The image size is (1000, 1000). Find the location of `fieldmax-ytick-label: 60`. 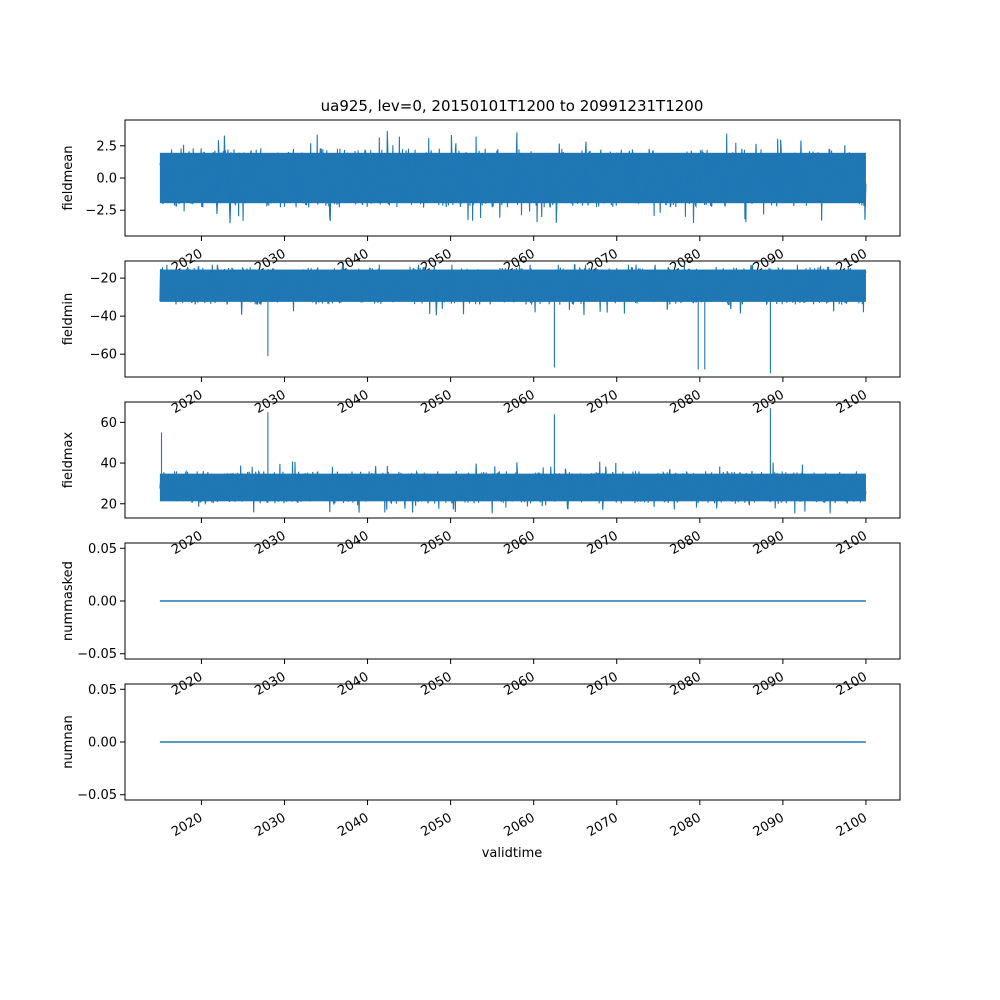

fieldmax-ytick-label: 60 is located at coordinates (108, 423).